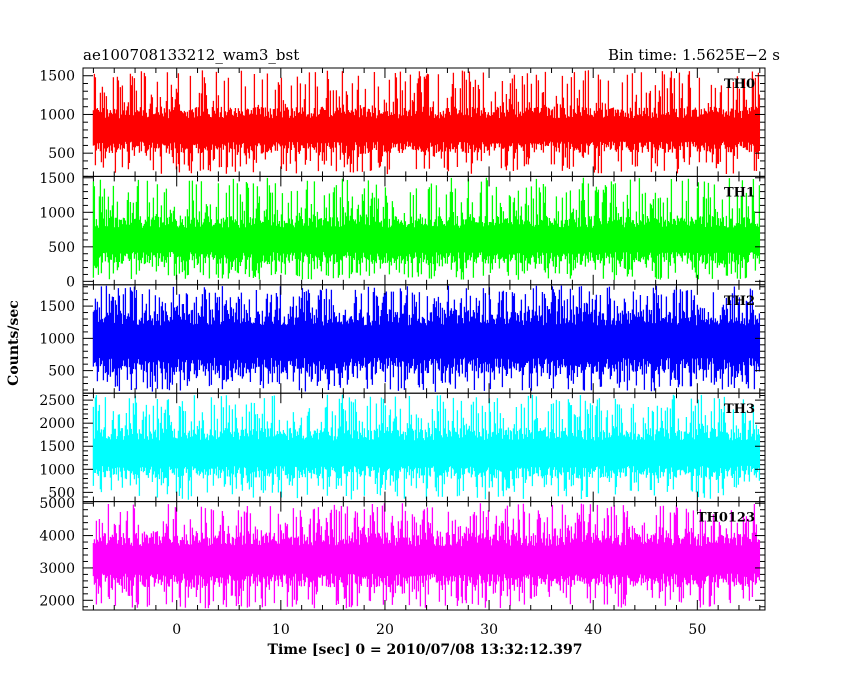 Image resolution: width=850 pixels, height=680 pixels. I want to click on series-th2, so click(426, 338).